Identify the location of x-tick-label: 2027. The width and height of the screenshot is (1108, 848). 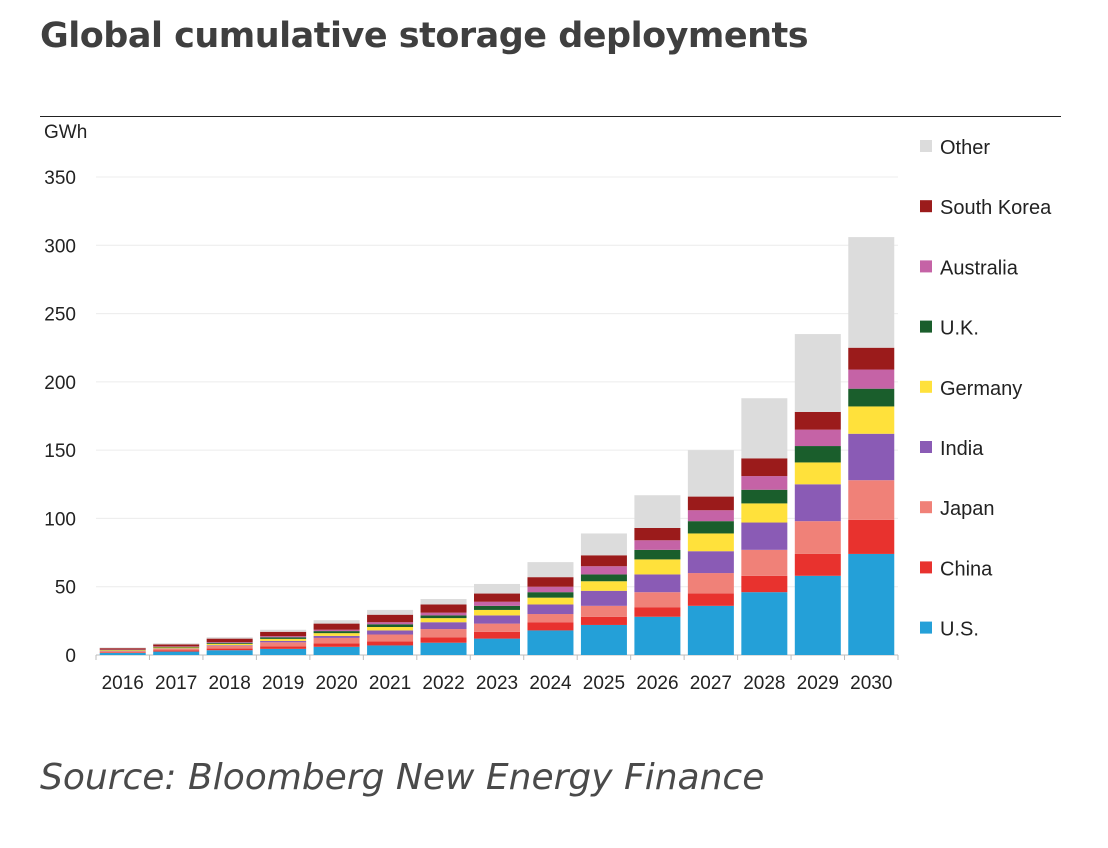
(711, 683).